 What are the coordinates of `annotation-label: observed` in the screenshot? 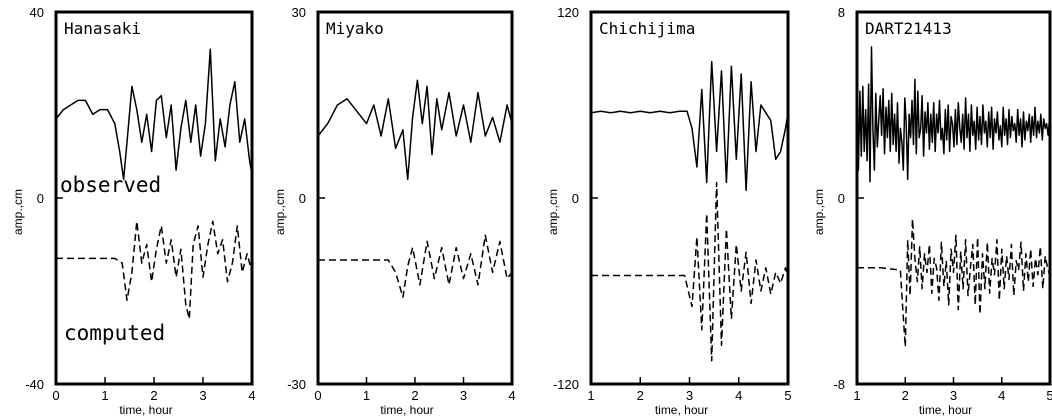 It's located at (110, 185).